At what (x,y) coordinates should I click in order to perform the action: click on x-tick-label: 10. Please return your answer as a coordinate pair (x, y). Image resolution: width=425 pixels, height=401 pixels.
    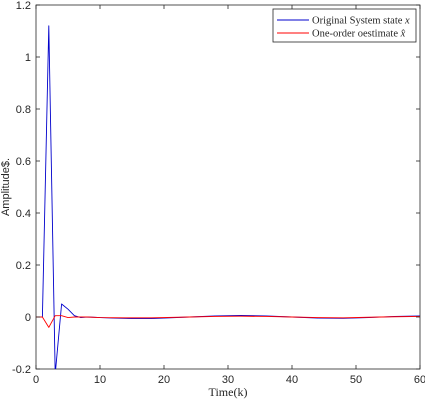
    Looking at the image, I should click on (100, 380).